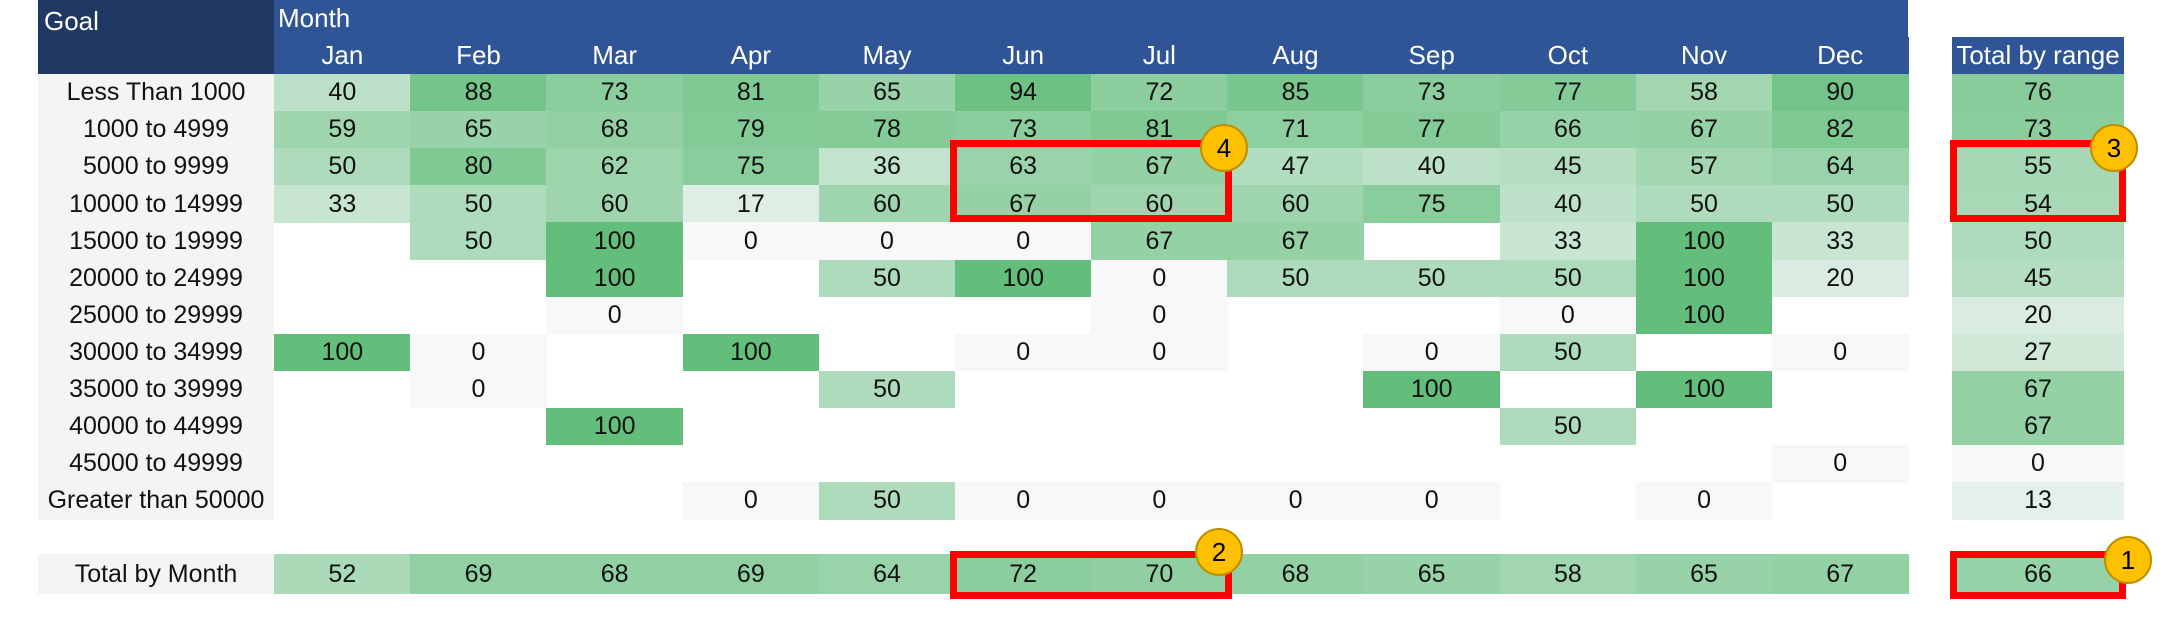 Image resolution: width=2164 pixels, height=618 pixels. What do you see at coordinates (2038, 574) in the screenshot?
I see `range-total-cell: 66` at bounding box center [2038, 574].